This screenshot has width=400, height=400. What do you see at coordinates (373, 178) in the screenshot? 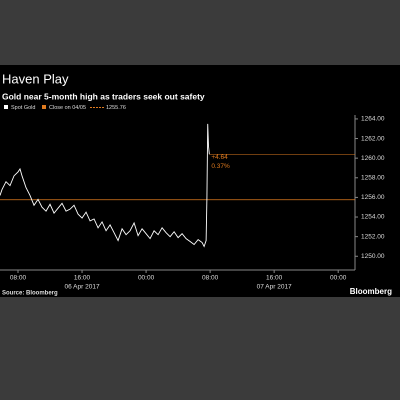
I see `y-tick-label: 1258.00` at bounding box center [373, 178].